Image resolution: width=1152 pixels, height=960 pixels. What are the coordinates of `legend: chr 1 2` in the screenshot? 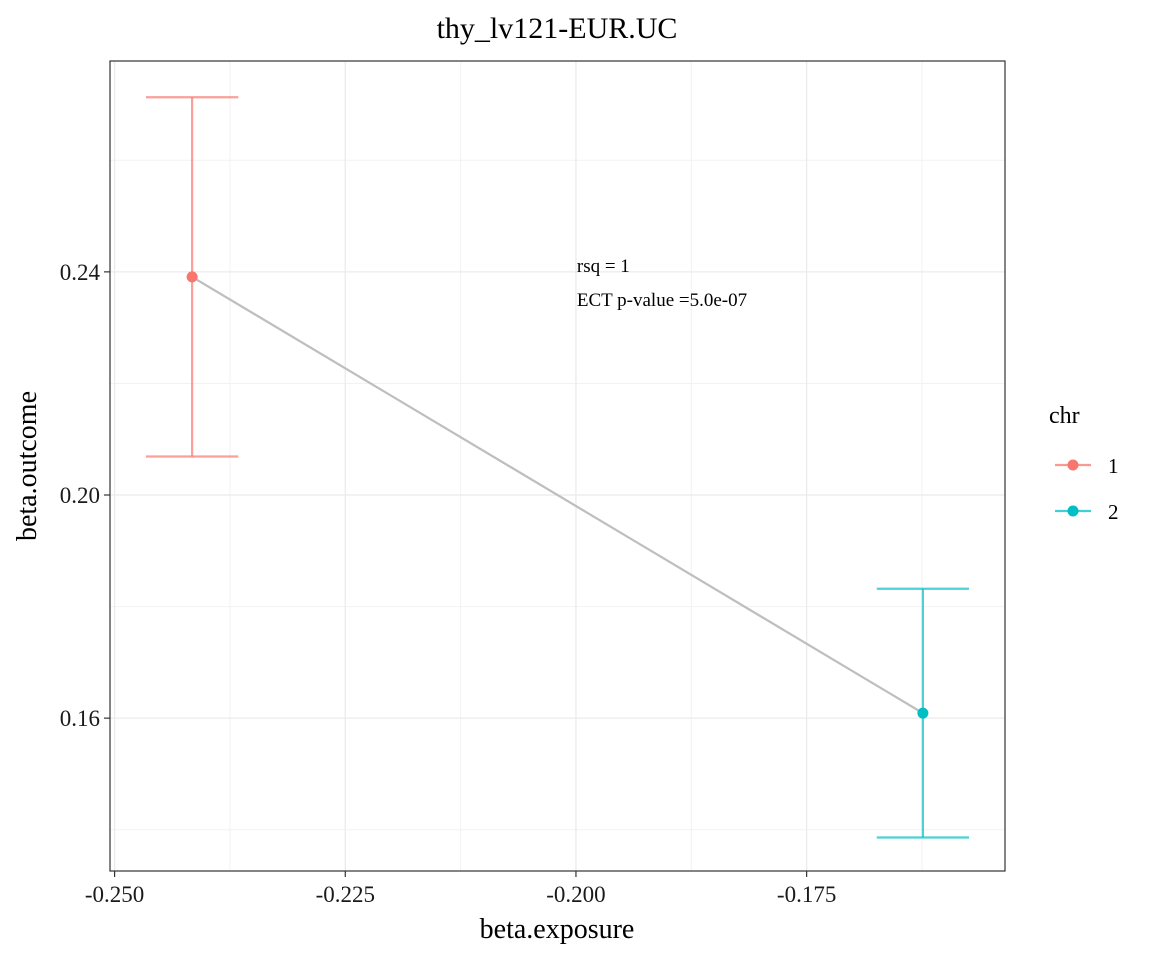 It's located at (1084, 463).